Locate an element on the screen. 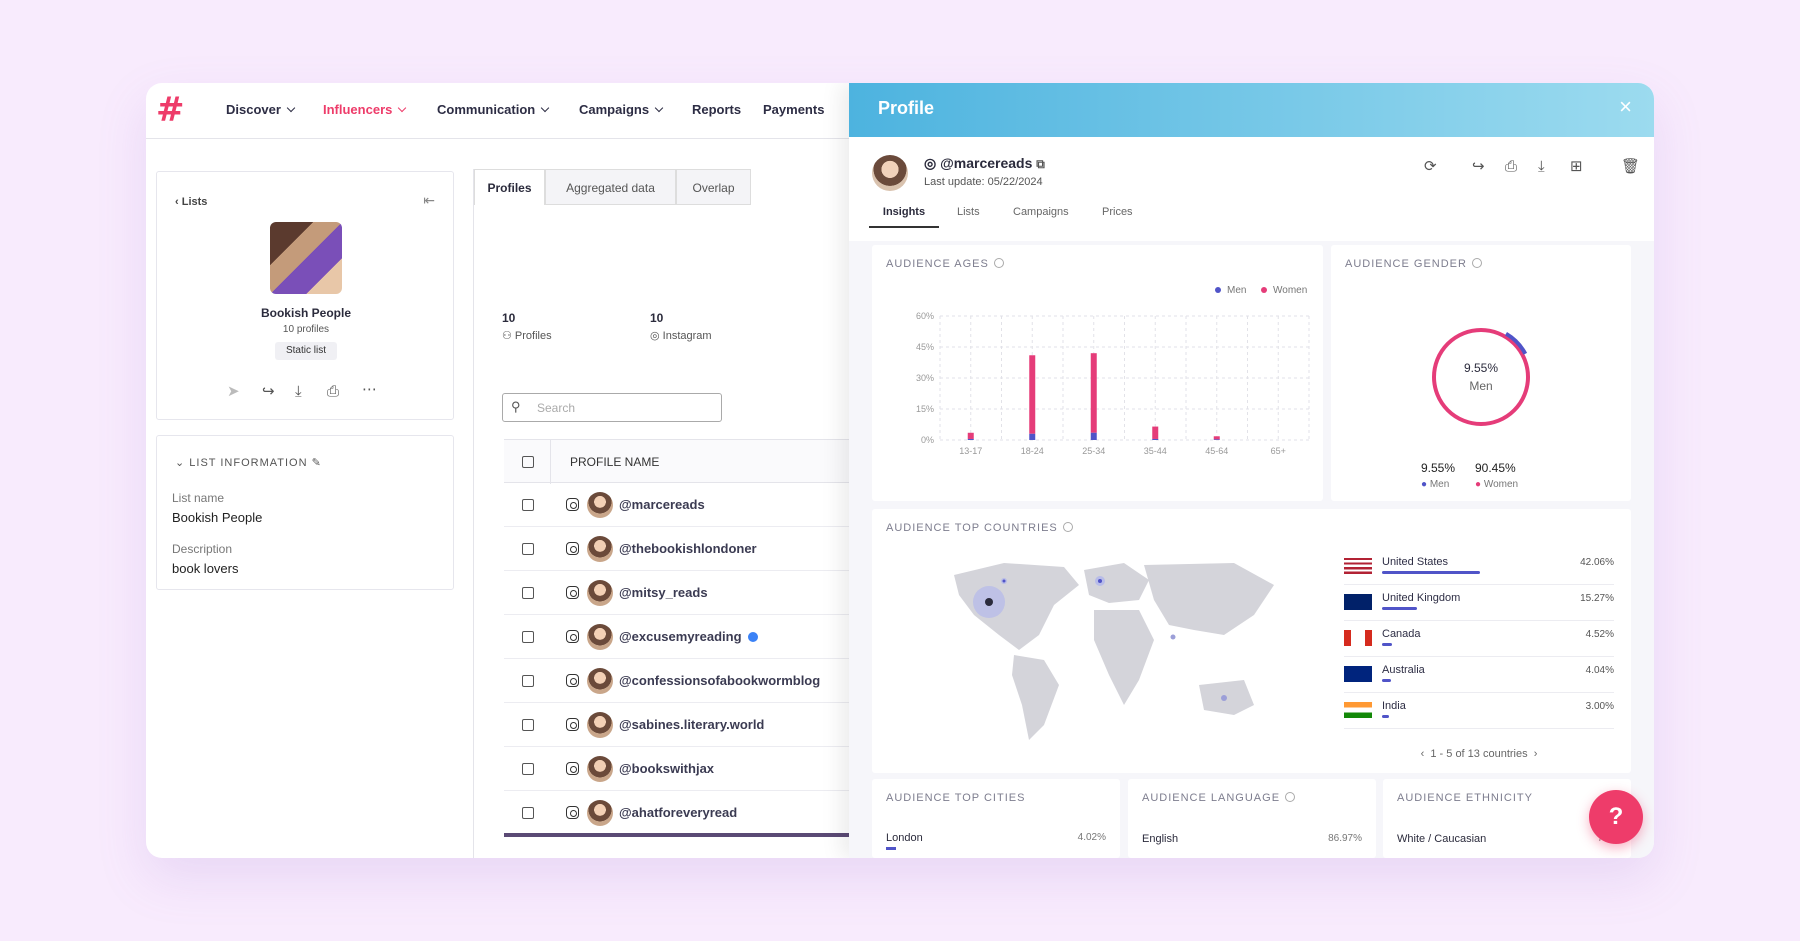 The image size is (1800, 941). refresh-icon: ⟳ is located at coordinates (1430, 166).